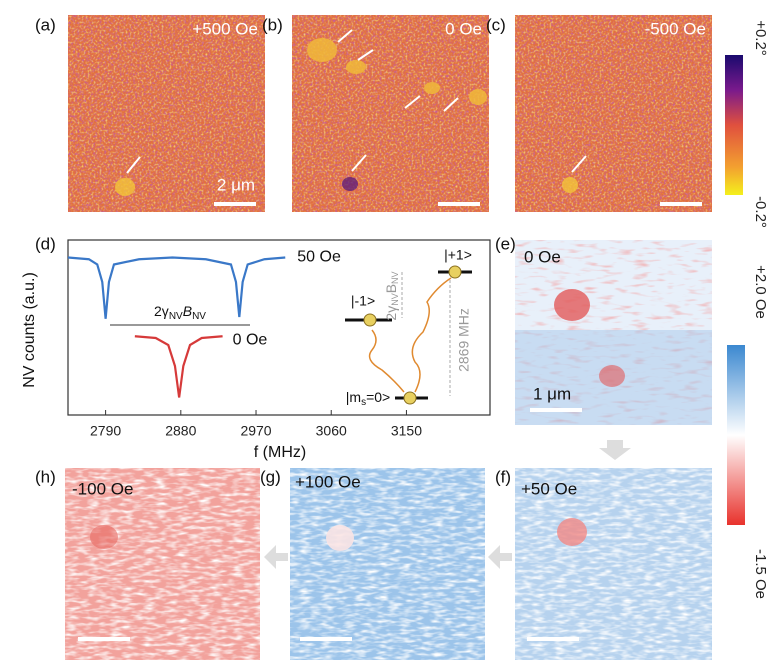 The width and height of the screenshot is (780, 669). What do you see at coordinates (45, 243) in the screenshot?
I see `panel-label: (d)` at bounding box center [45, 243].